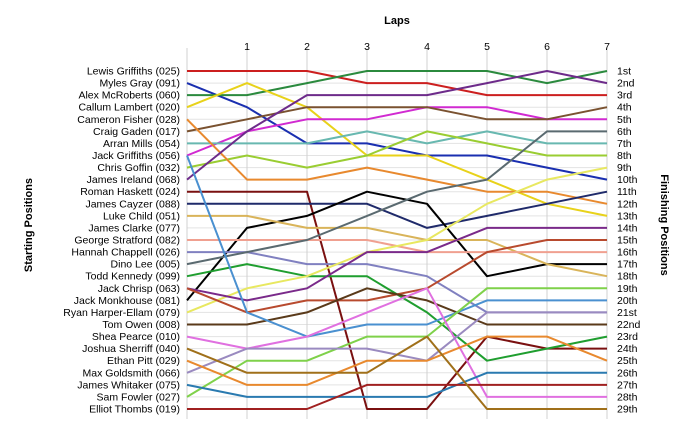 The width and height of the screenshot is (700, 440). I want to click on start-label: Jack Griffiths (056), so click(136, 156).